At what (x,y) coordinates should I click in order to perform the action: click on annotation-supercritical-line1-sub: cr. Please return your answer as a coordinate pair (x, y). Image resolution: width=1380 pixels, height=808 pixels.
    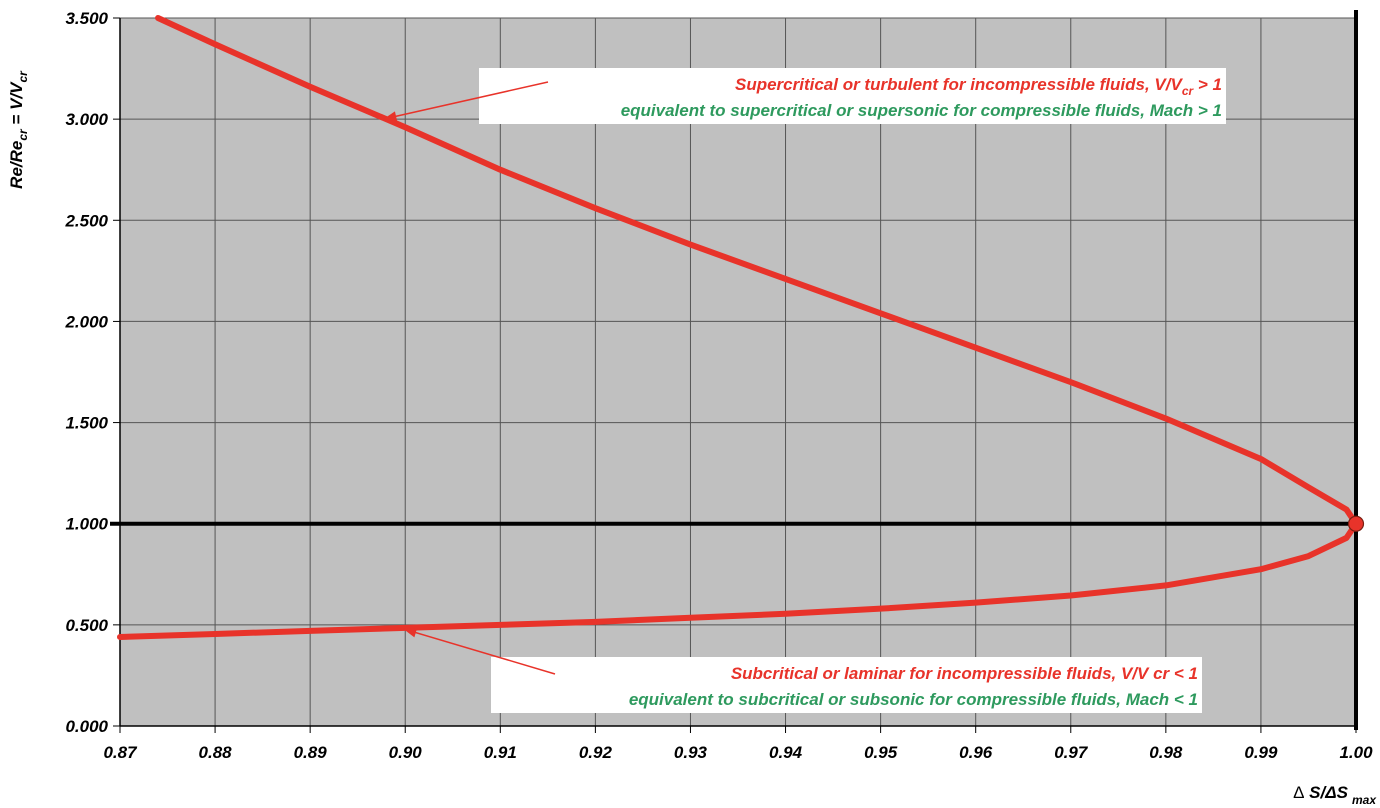
    Looking at the image, I should click on (1188, 91).